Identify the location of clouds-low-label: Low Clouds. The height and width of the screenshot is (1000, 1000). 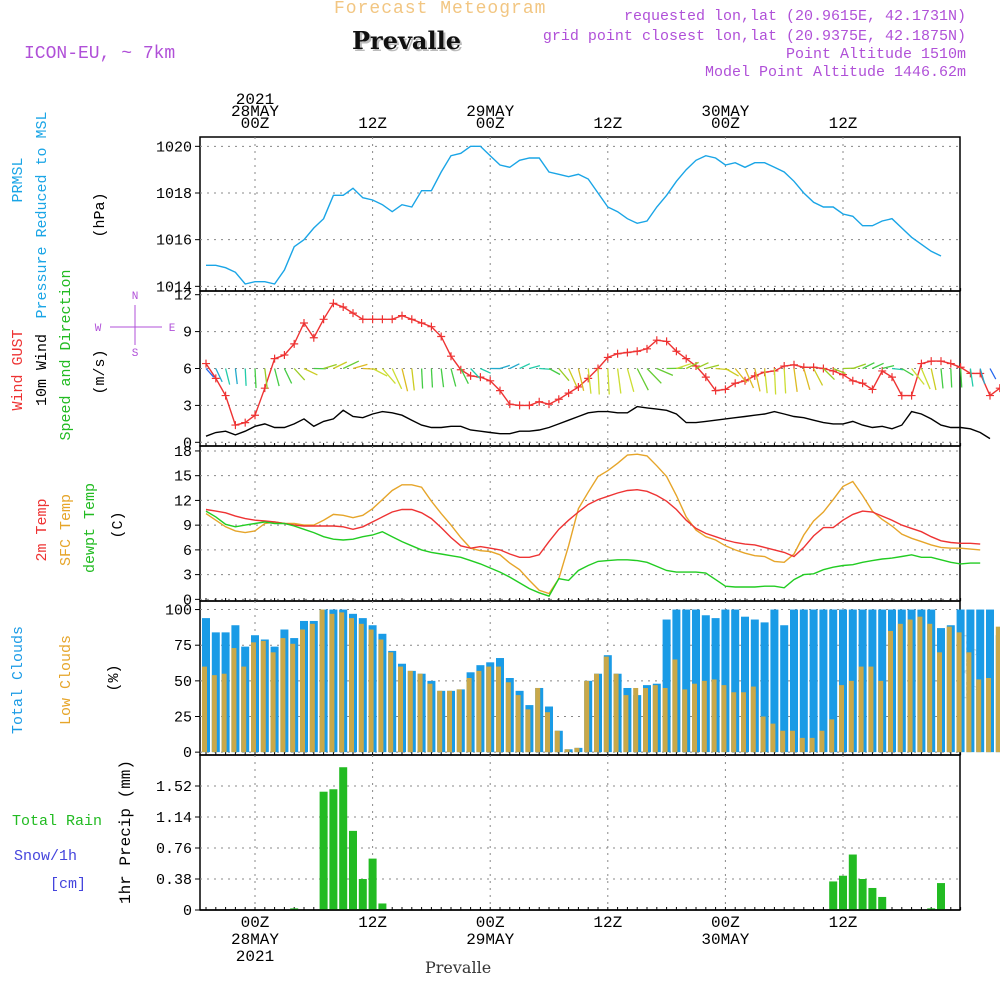
(66, 680).